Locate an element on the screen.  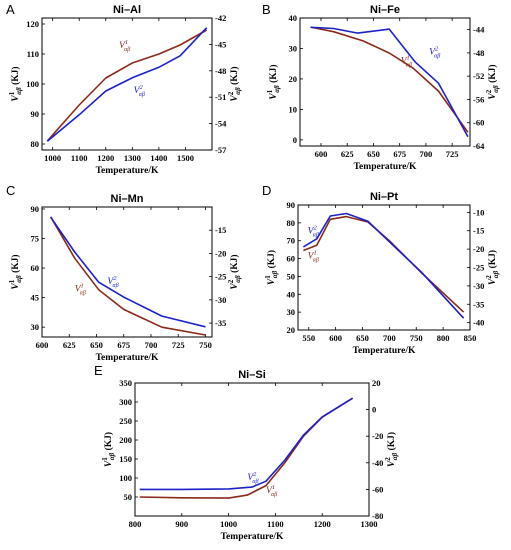
y-right-tick-label: -40 is located at coordinates (478, 323).